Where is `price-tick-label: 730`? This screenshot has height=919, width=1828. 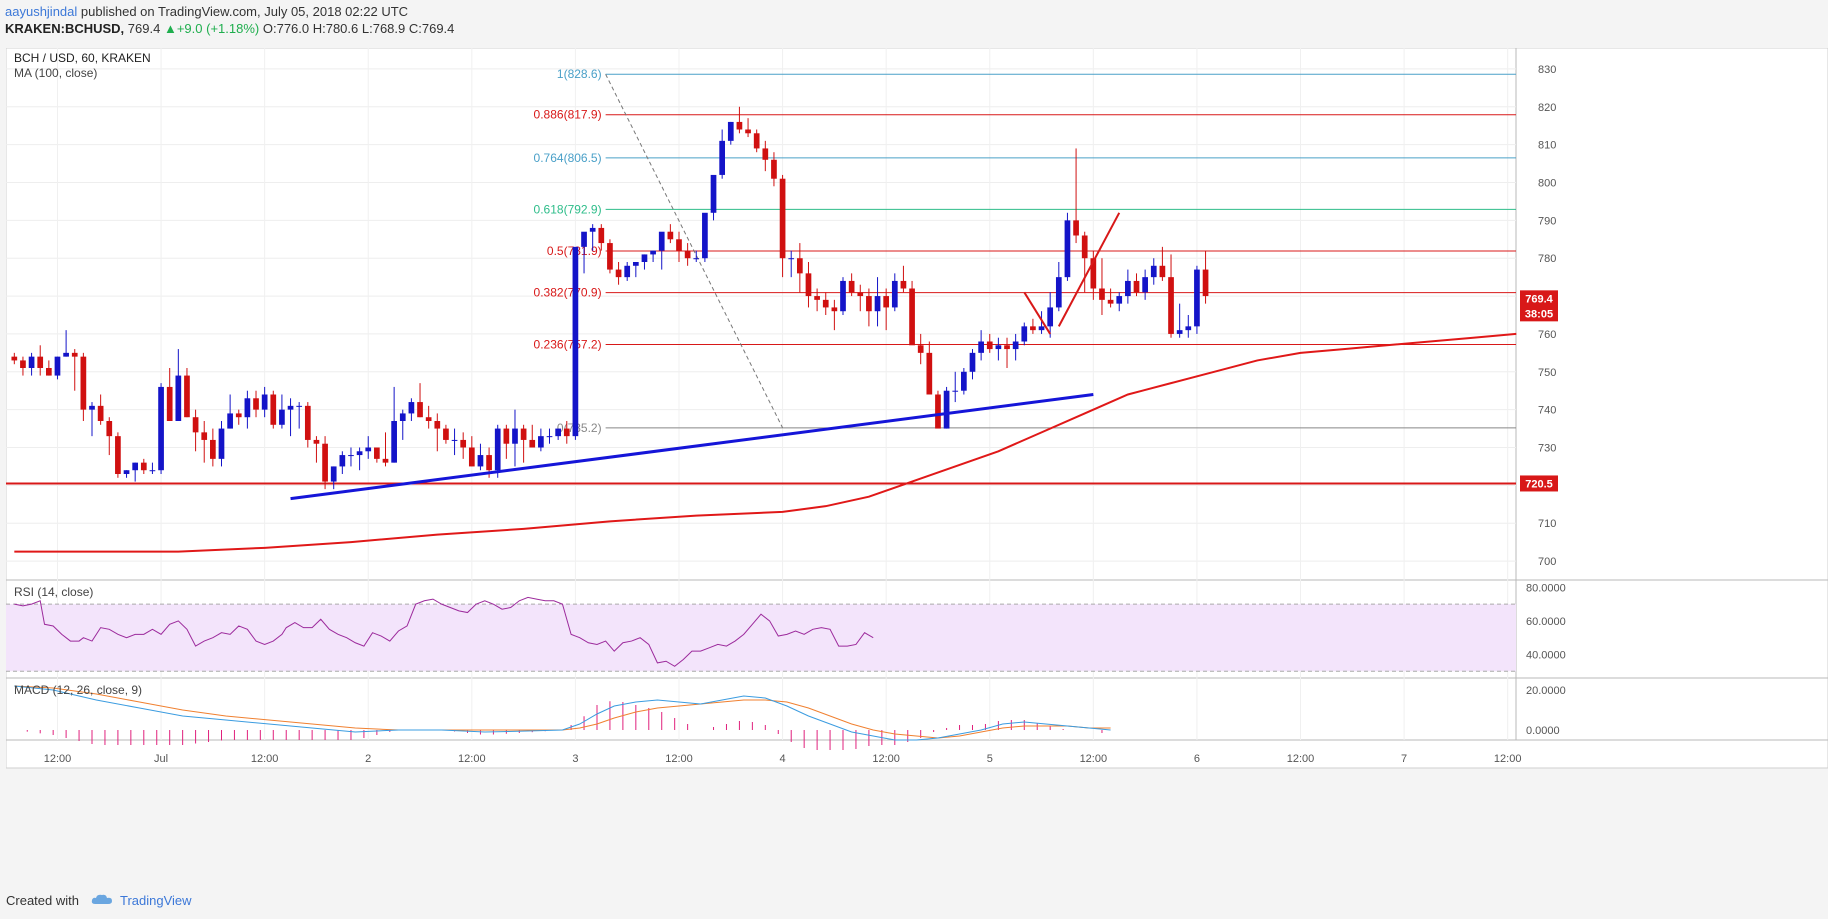 price-tick-label: 730 is located at coordinates (1547, 449).